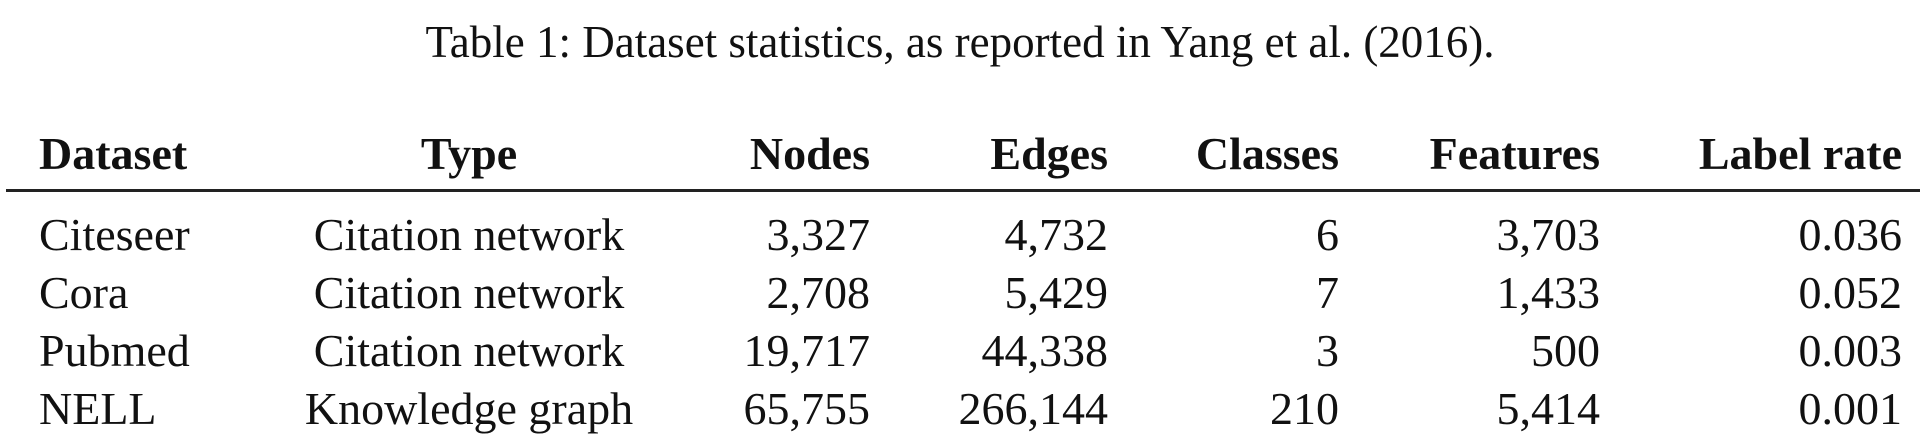 The width and height of the screenshot is (1920, 446). Describe the element at coordinates (114, 350) in the screenshot. I see `table-cell: Pubmed` at that location.